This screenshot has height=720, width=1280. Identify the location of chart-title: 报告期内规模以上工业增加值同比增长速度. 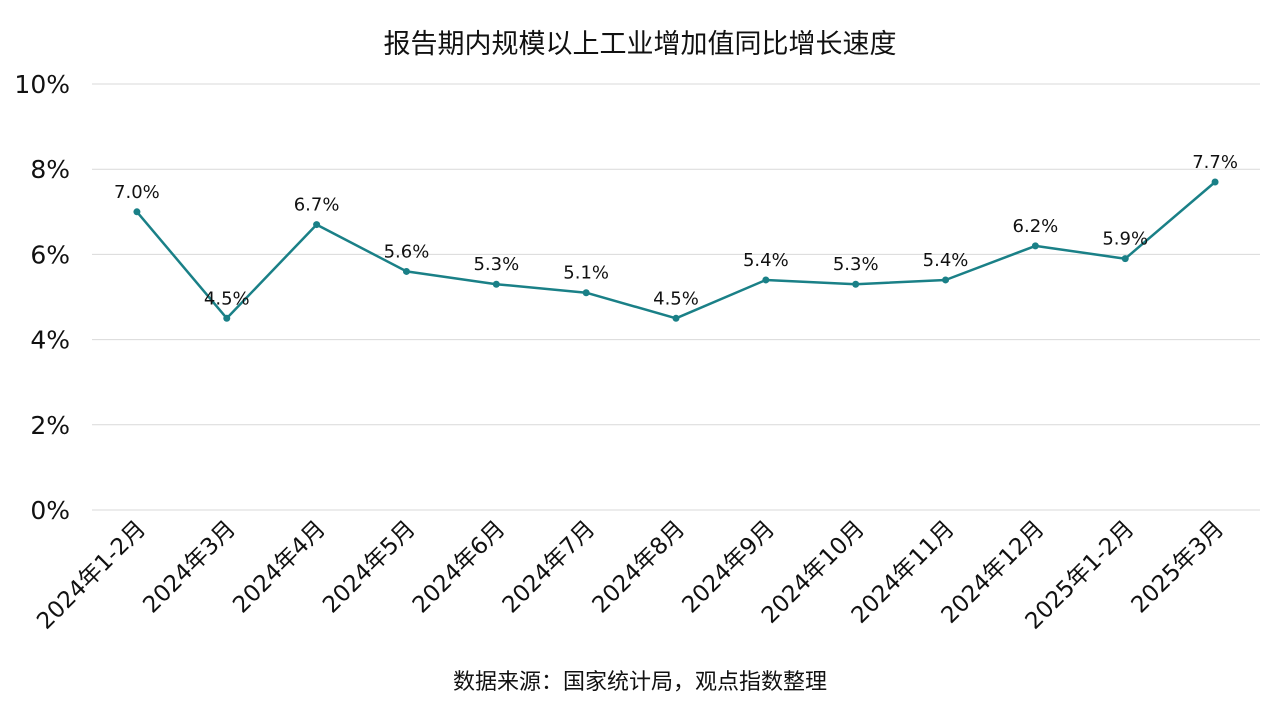
(640, 44).